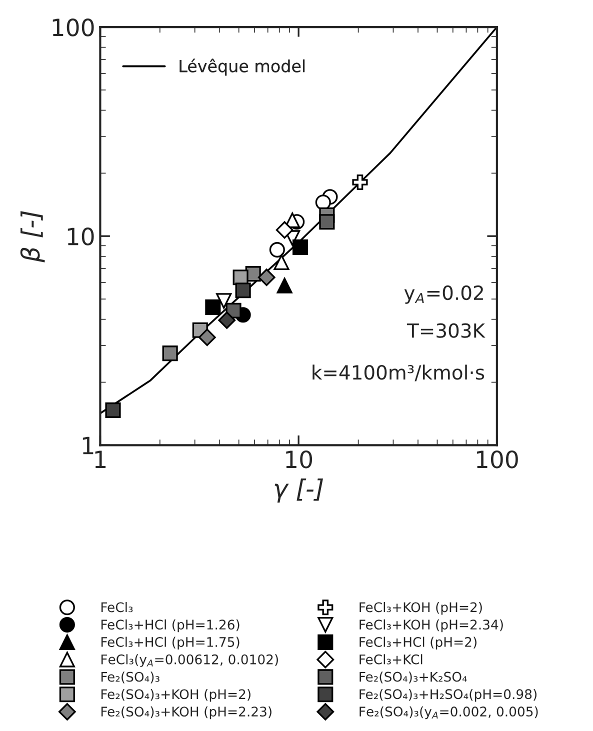  What do you see at coordinates (448, 695) in the screenshot?
I see `legend-label: Fe₂(SO₄)₃+H₂SO₄(pH=0.98)` at bounding box center [448, 695].